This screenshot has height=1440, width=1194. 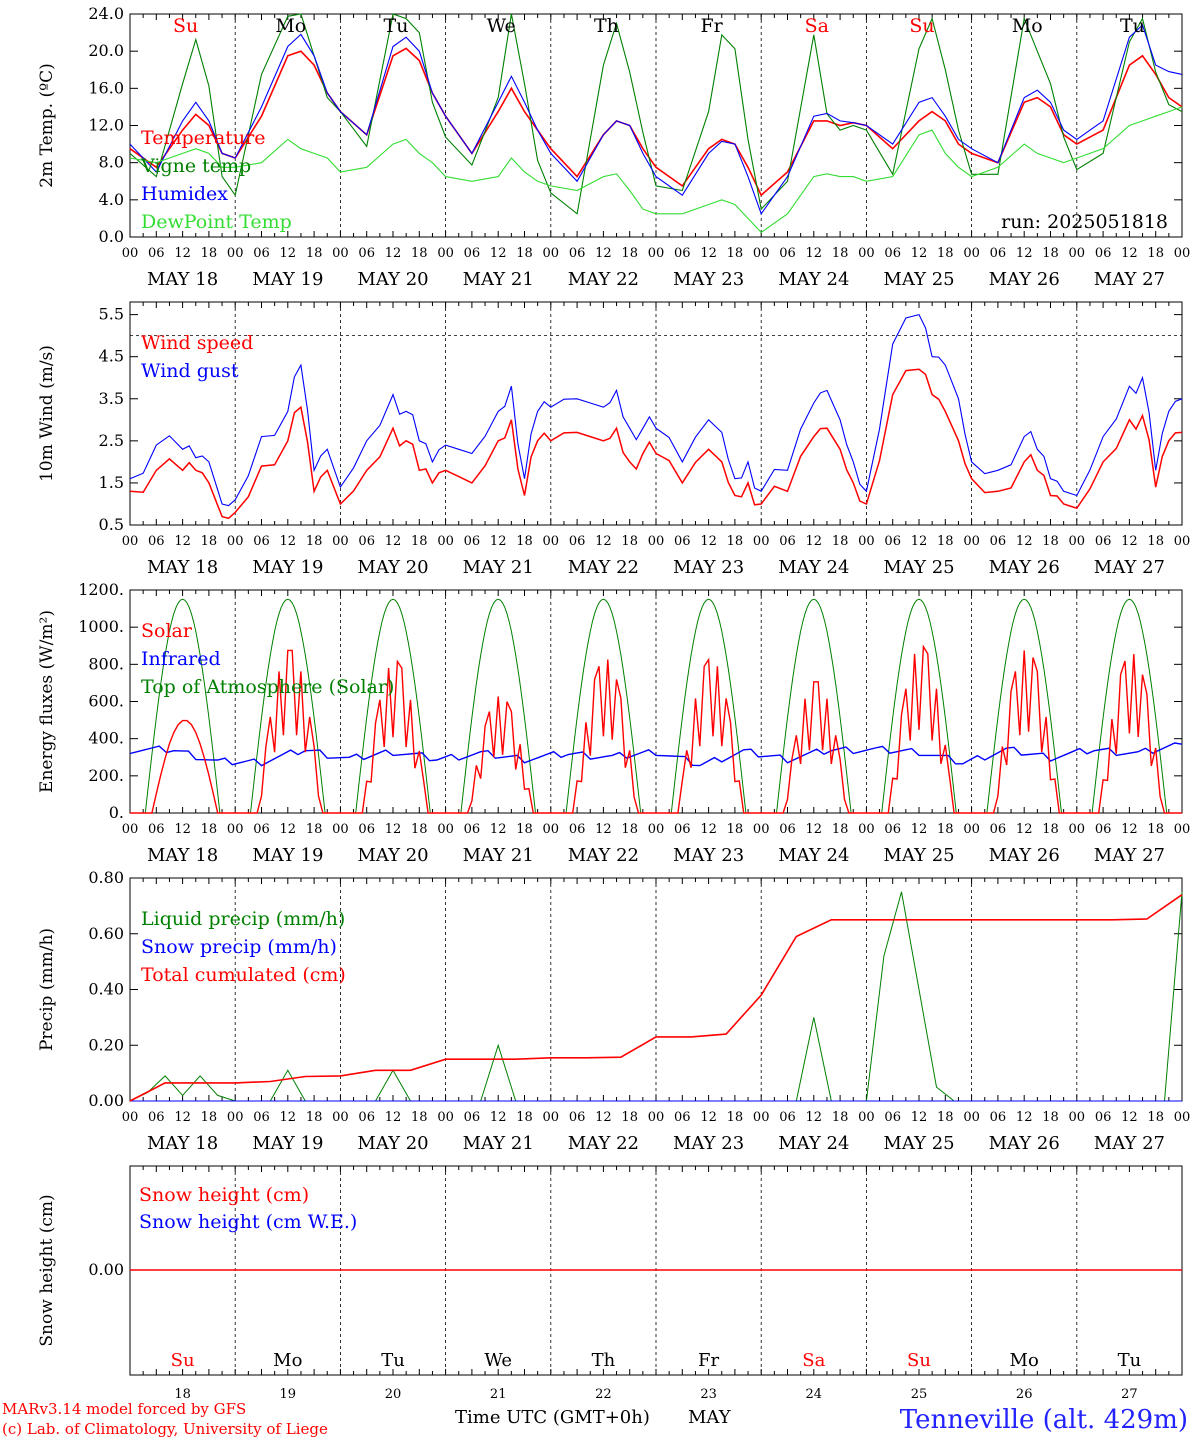 I want to click on legend-snow-precip-mm-h-: Snow precip (mm/h), so click(x=239, y=947).